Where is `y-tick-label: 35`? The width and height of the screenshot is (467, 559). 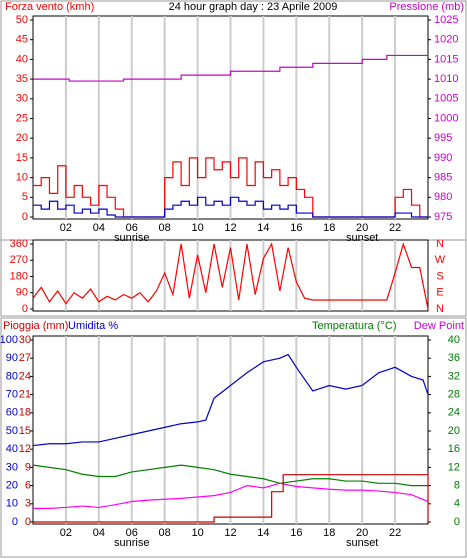
y-tick-label: 35 is located at coordinates (22, 79).